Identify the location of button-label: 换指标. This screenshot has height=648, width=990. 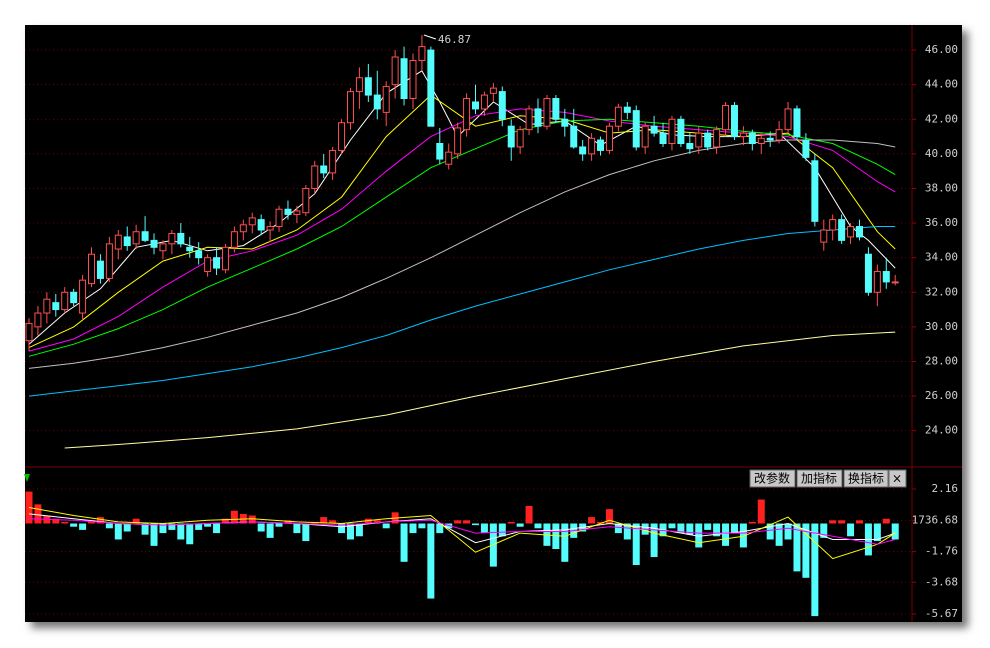
(866, 478).